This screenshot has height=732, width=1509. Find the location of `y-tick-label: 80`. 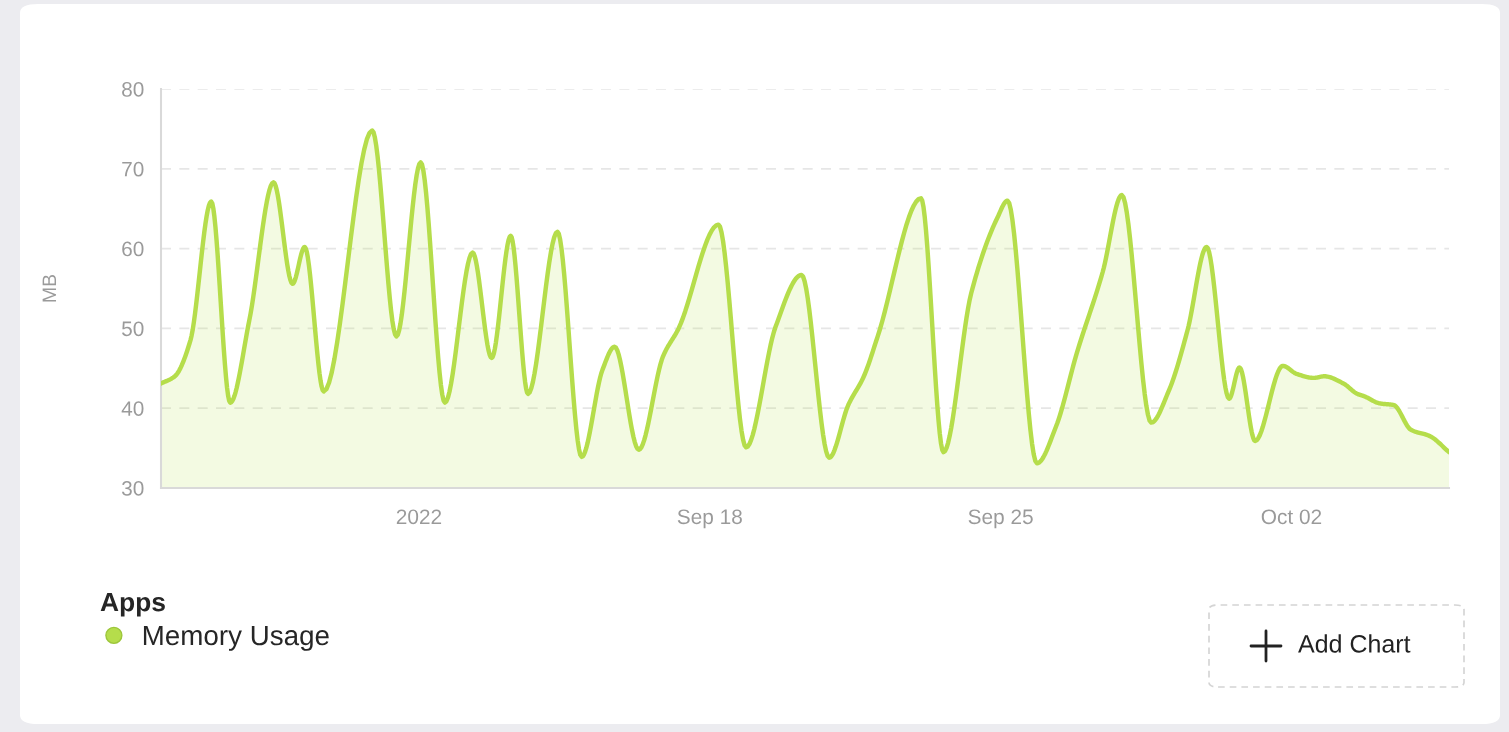

y-tick-label: 80 is located at coordinates (133, 89).